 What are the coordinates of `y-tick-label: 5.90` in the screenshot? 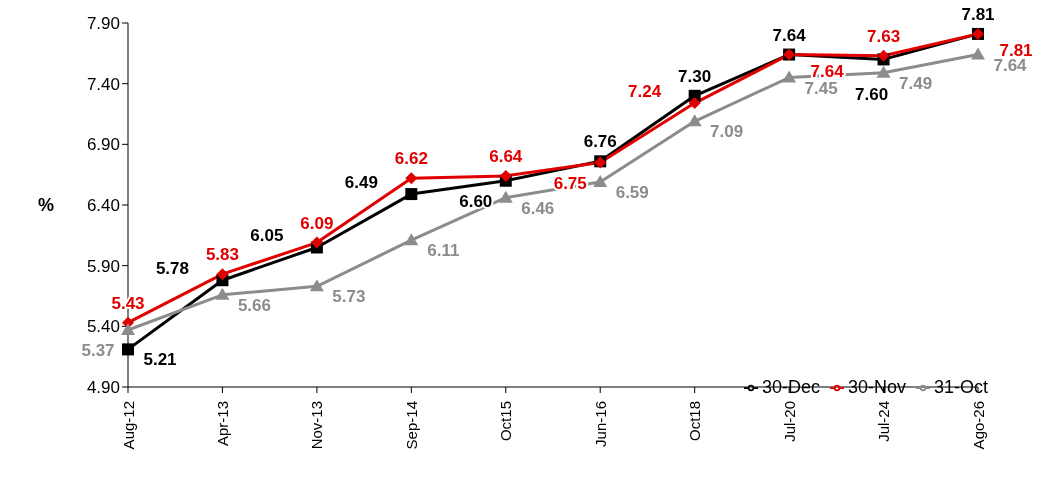 It's located at (103, 266).